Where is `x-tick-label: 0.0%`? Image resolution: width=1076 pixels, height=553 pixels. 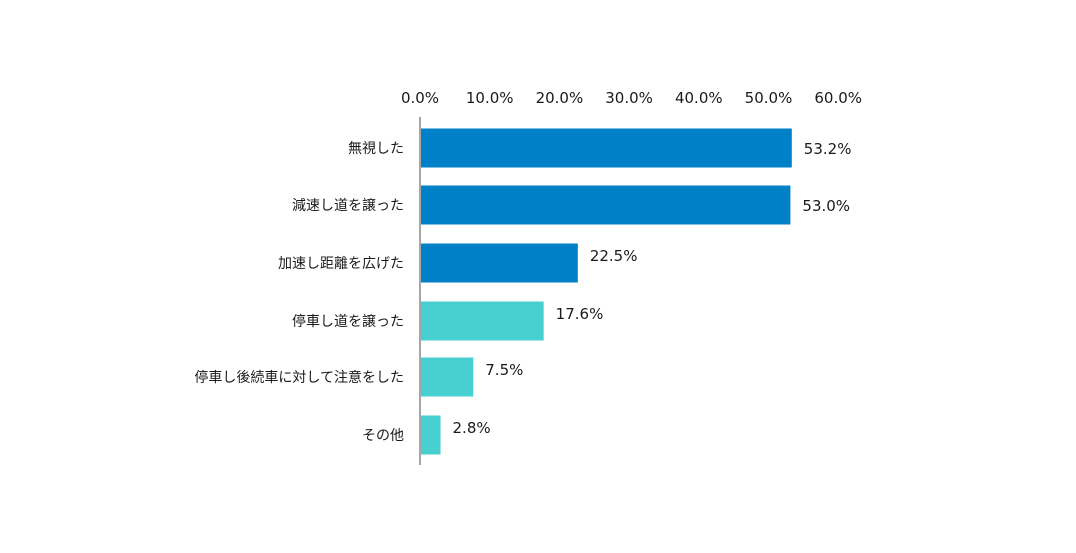
x-tick-label: 0.0% is located at coordinates (420, 98).